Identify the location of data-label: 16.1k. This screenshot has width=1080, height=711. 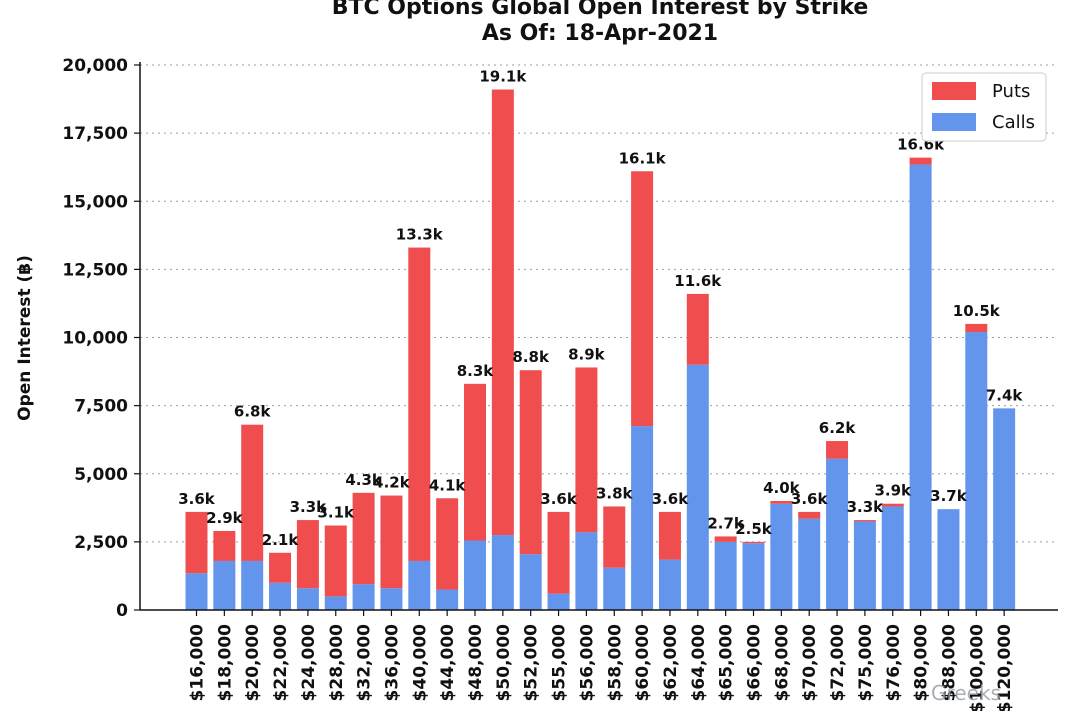
(643, 158).